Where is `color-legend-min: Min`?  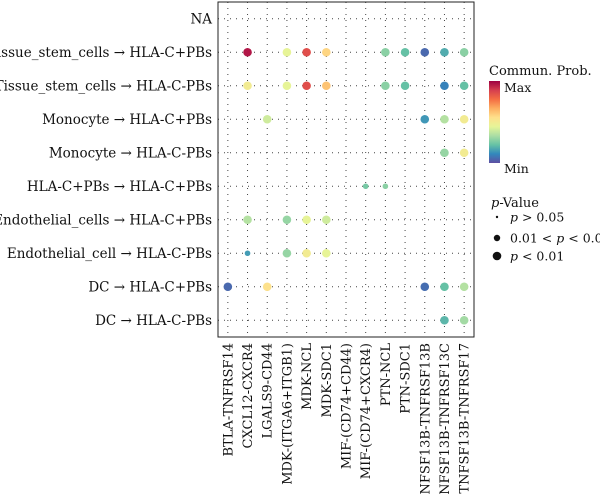
color-legend-min: Min is located at coordinates (516, 168).